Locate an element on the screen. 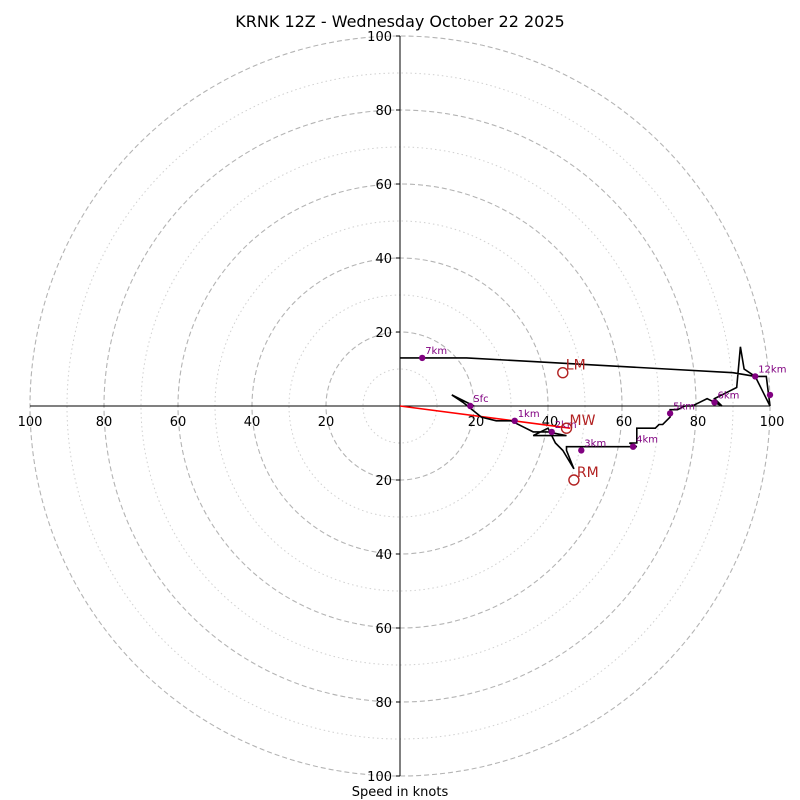  y-tick-label-down: 60 is located at coordinates (383, 629).